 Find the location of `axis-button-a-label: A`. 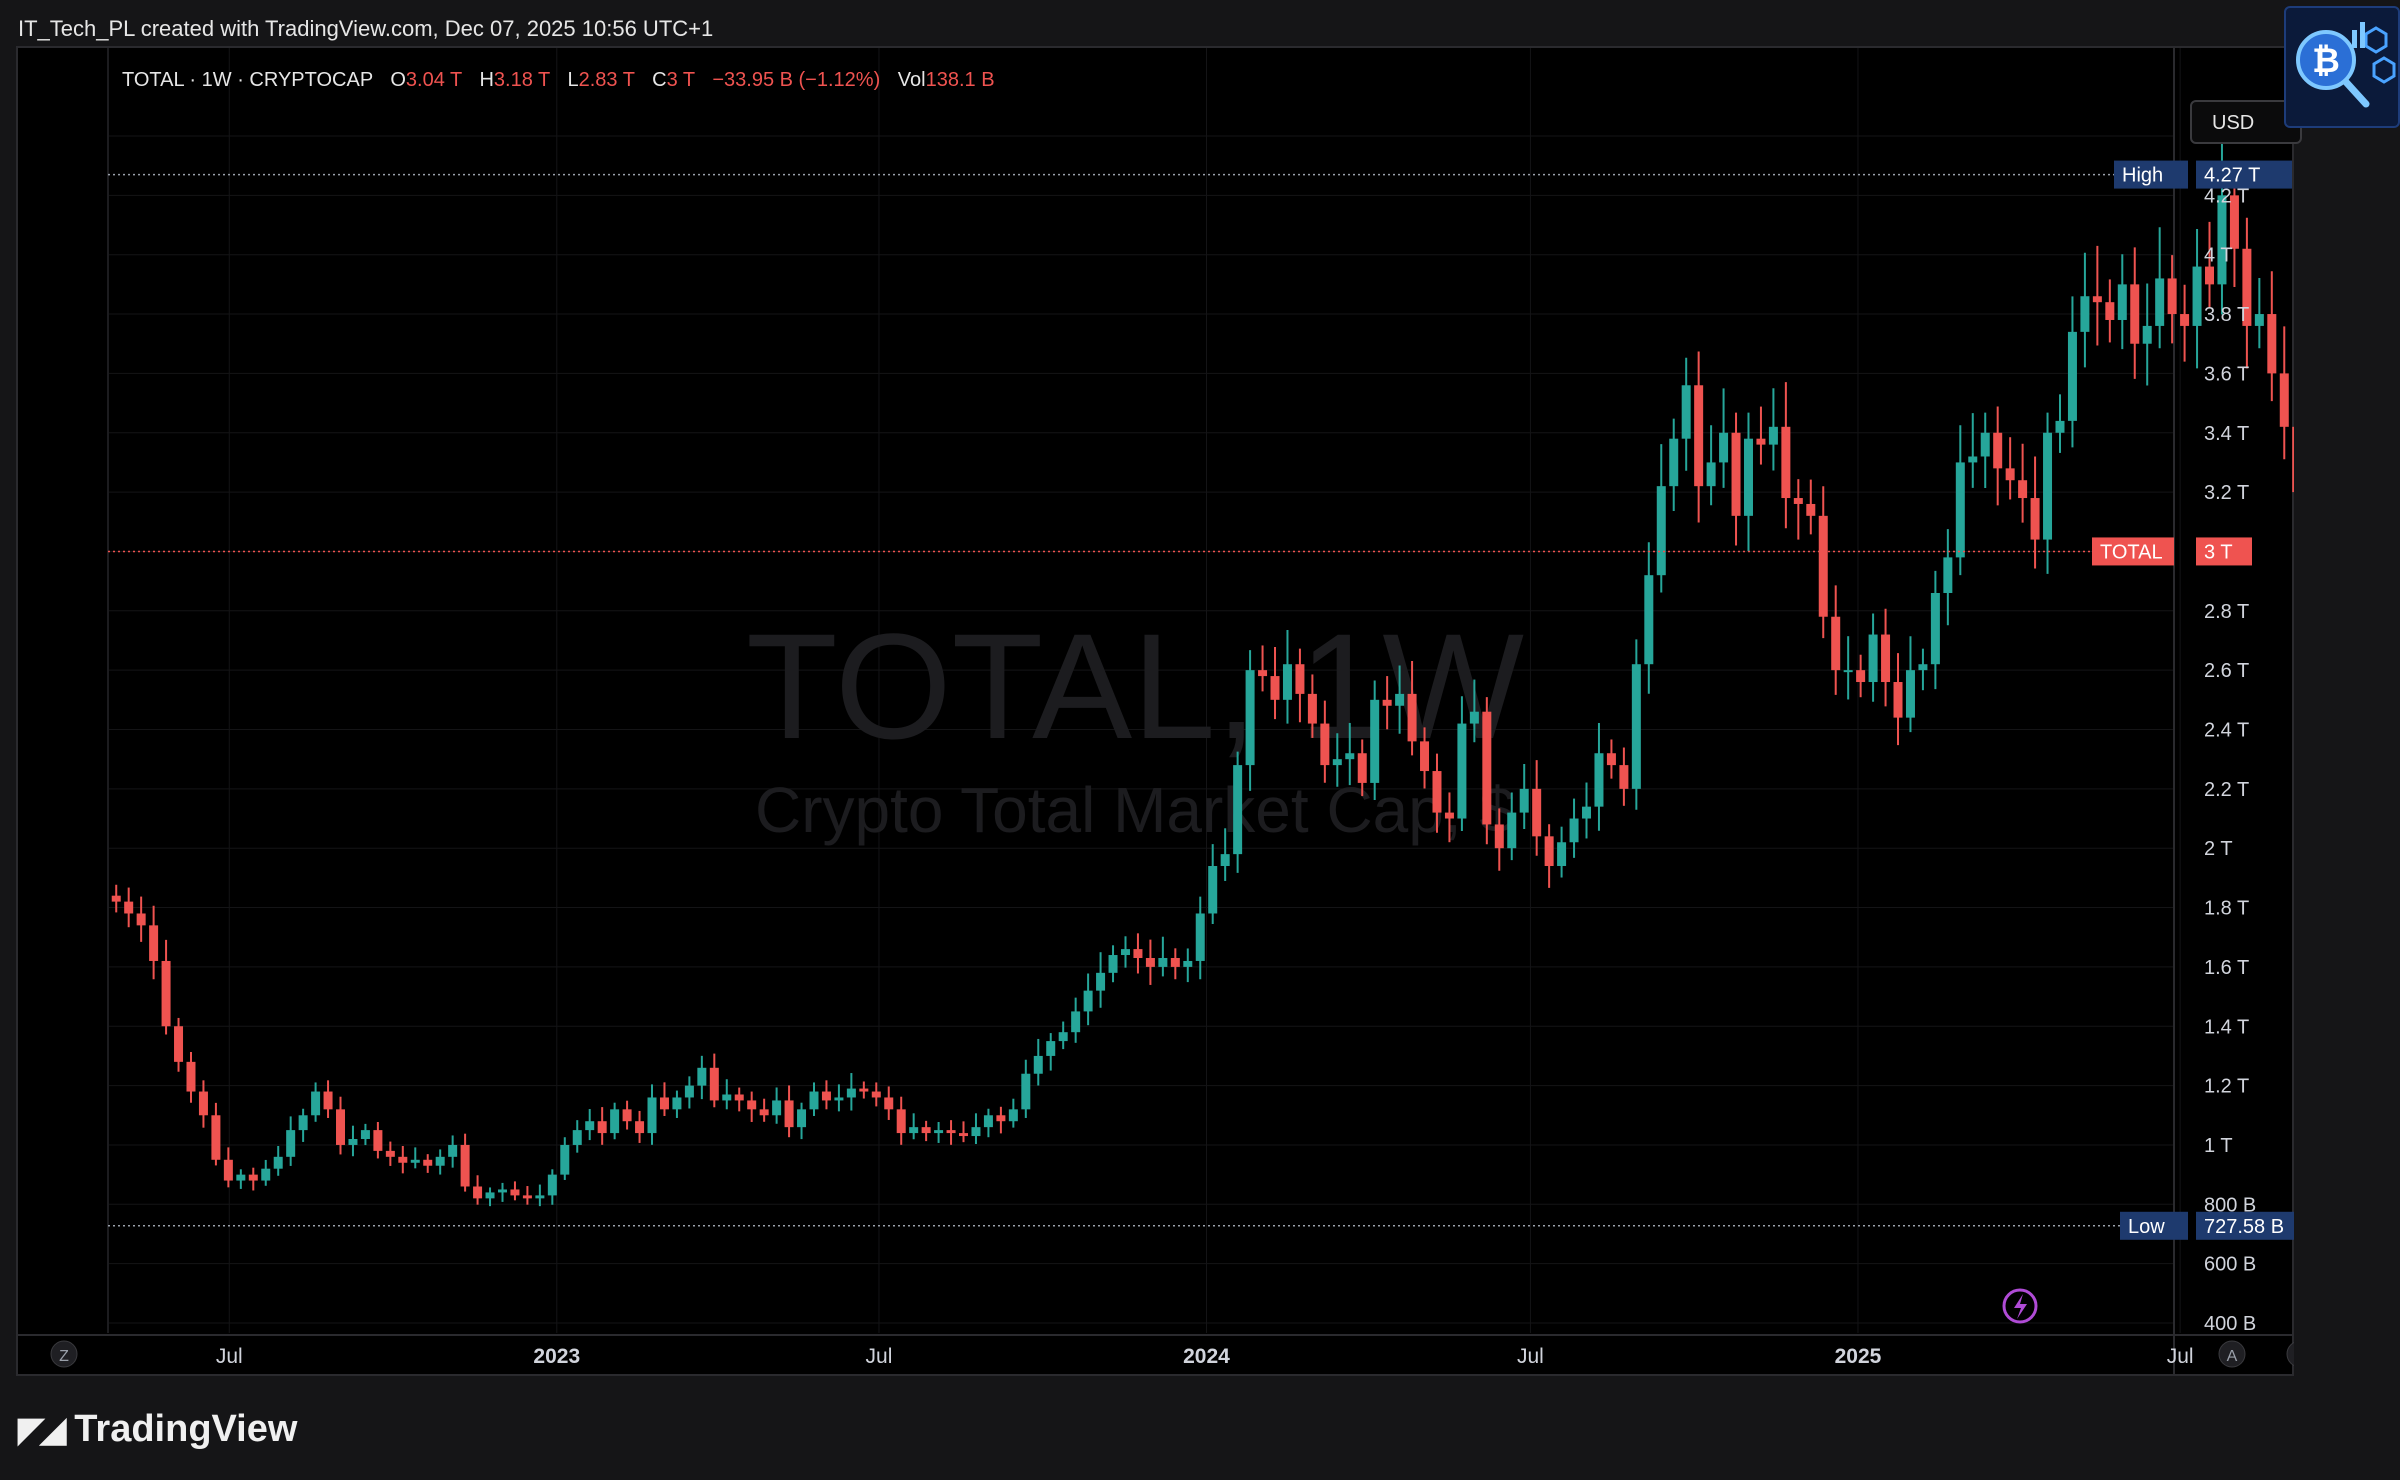

axis-button-a-label: A is located at coordinates (2232, 1356).